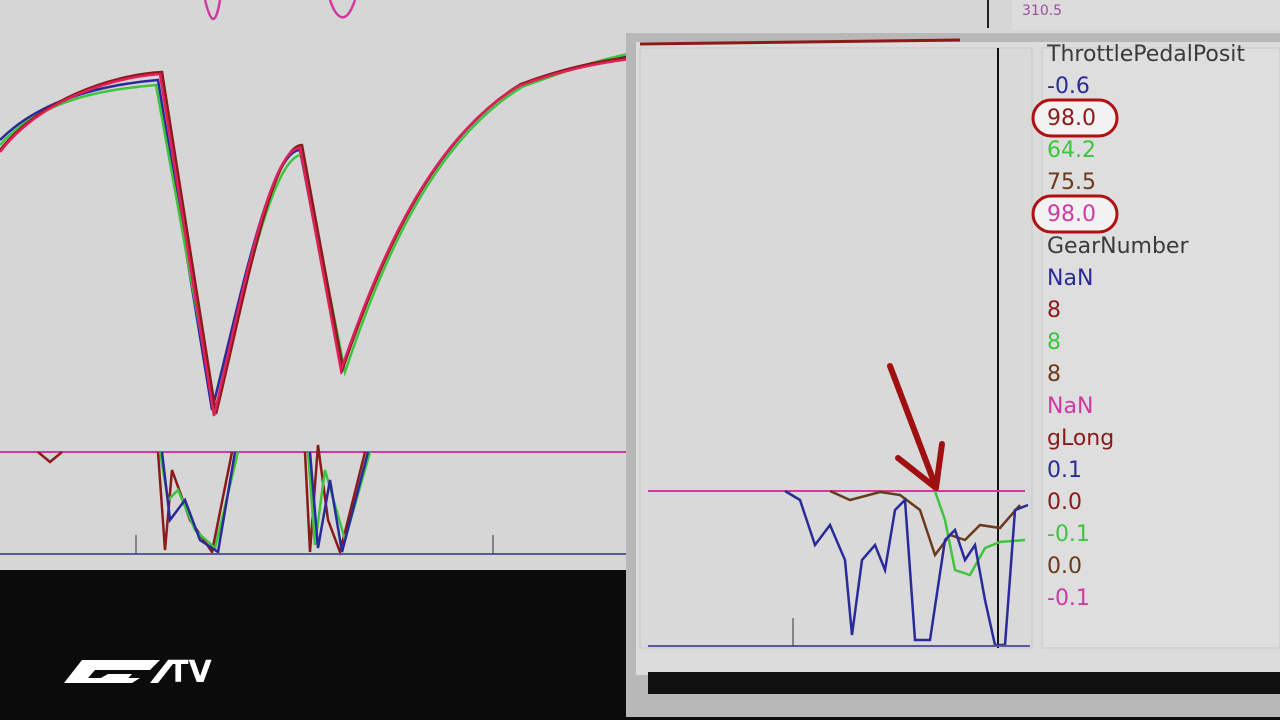  Describe the element at coordinates (800, 42) in the screenshot. I see `inset-top-trace` at that location.